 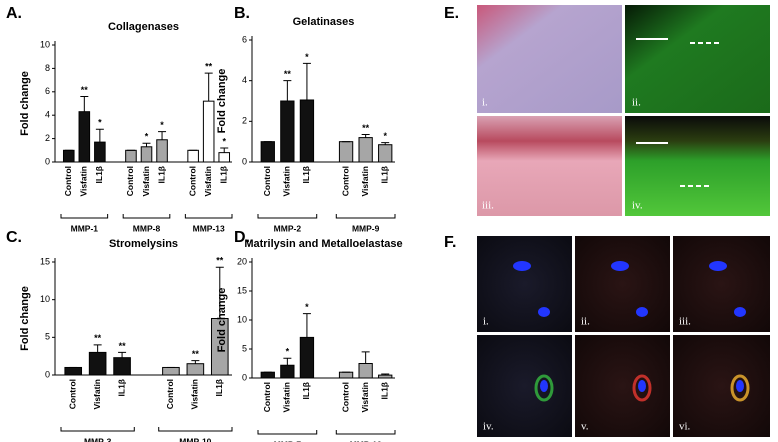 What do you see at coordinates (45, 44) in the screenshot?
I see `y-tick-label: 10` at bounding box center [45, 44].